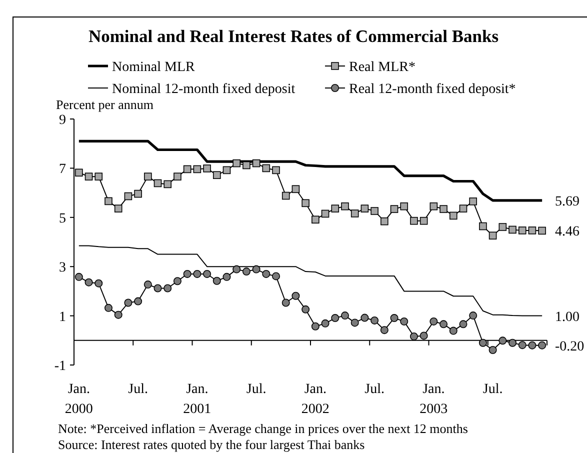  Describe the element at coordinates (567, 202) in the screenshot. I see `data-label: 5.69` at that location.